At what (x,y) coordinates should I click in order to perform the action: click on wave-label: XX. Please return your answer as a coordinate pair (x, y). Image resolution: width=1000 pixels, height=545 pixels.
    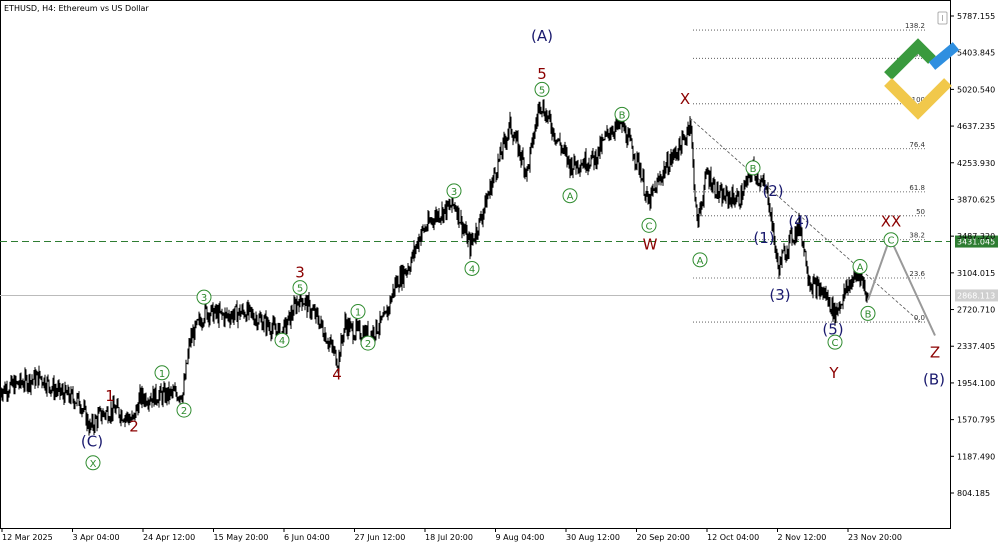
    Looking at the image, I should click on (891, 222).